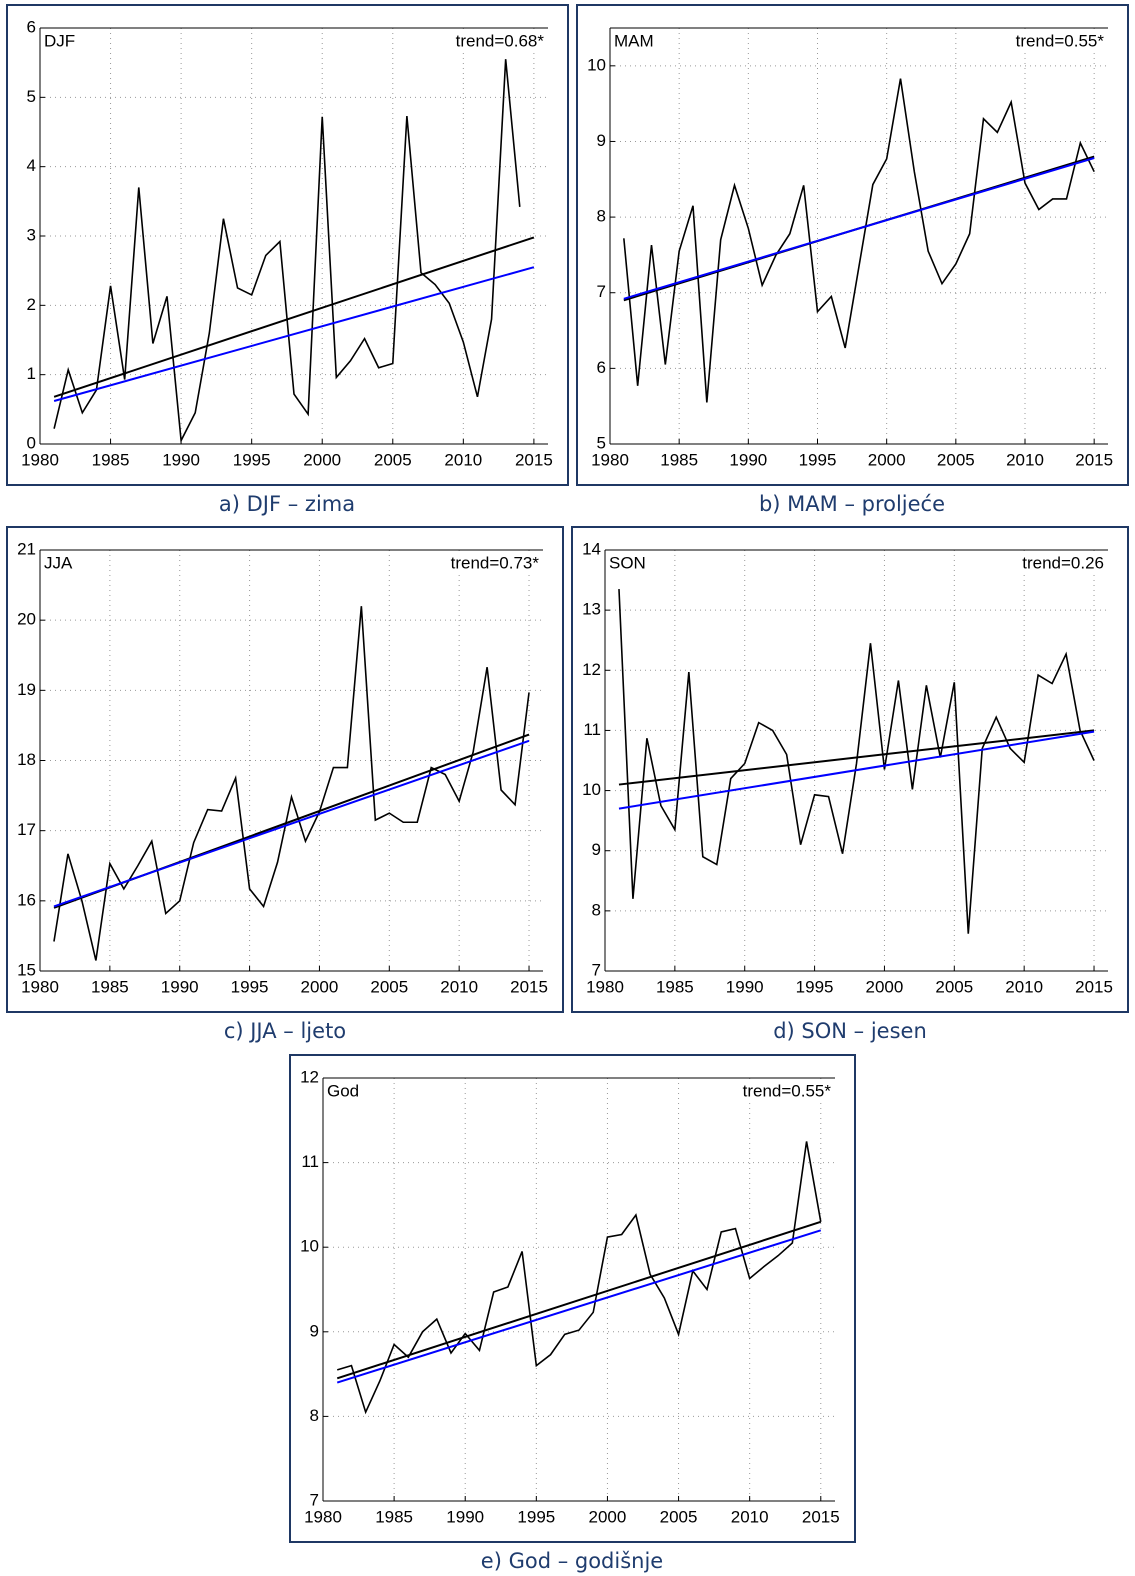  I want to click on y-tick-label: 15, so click(26, 969).